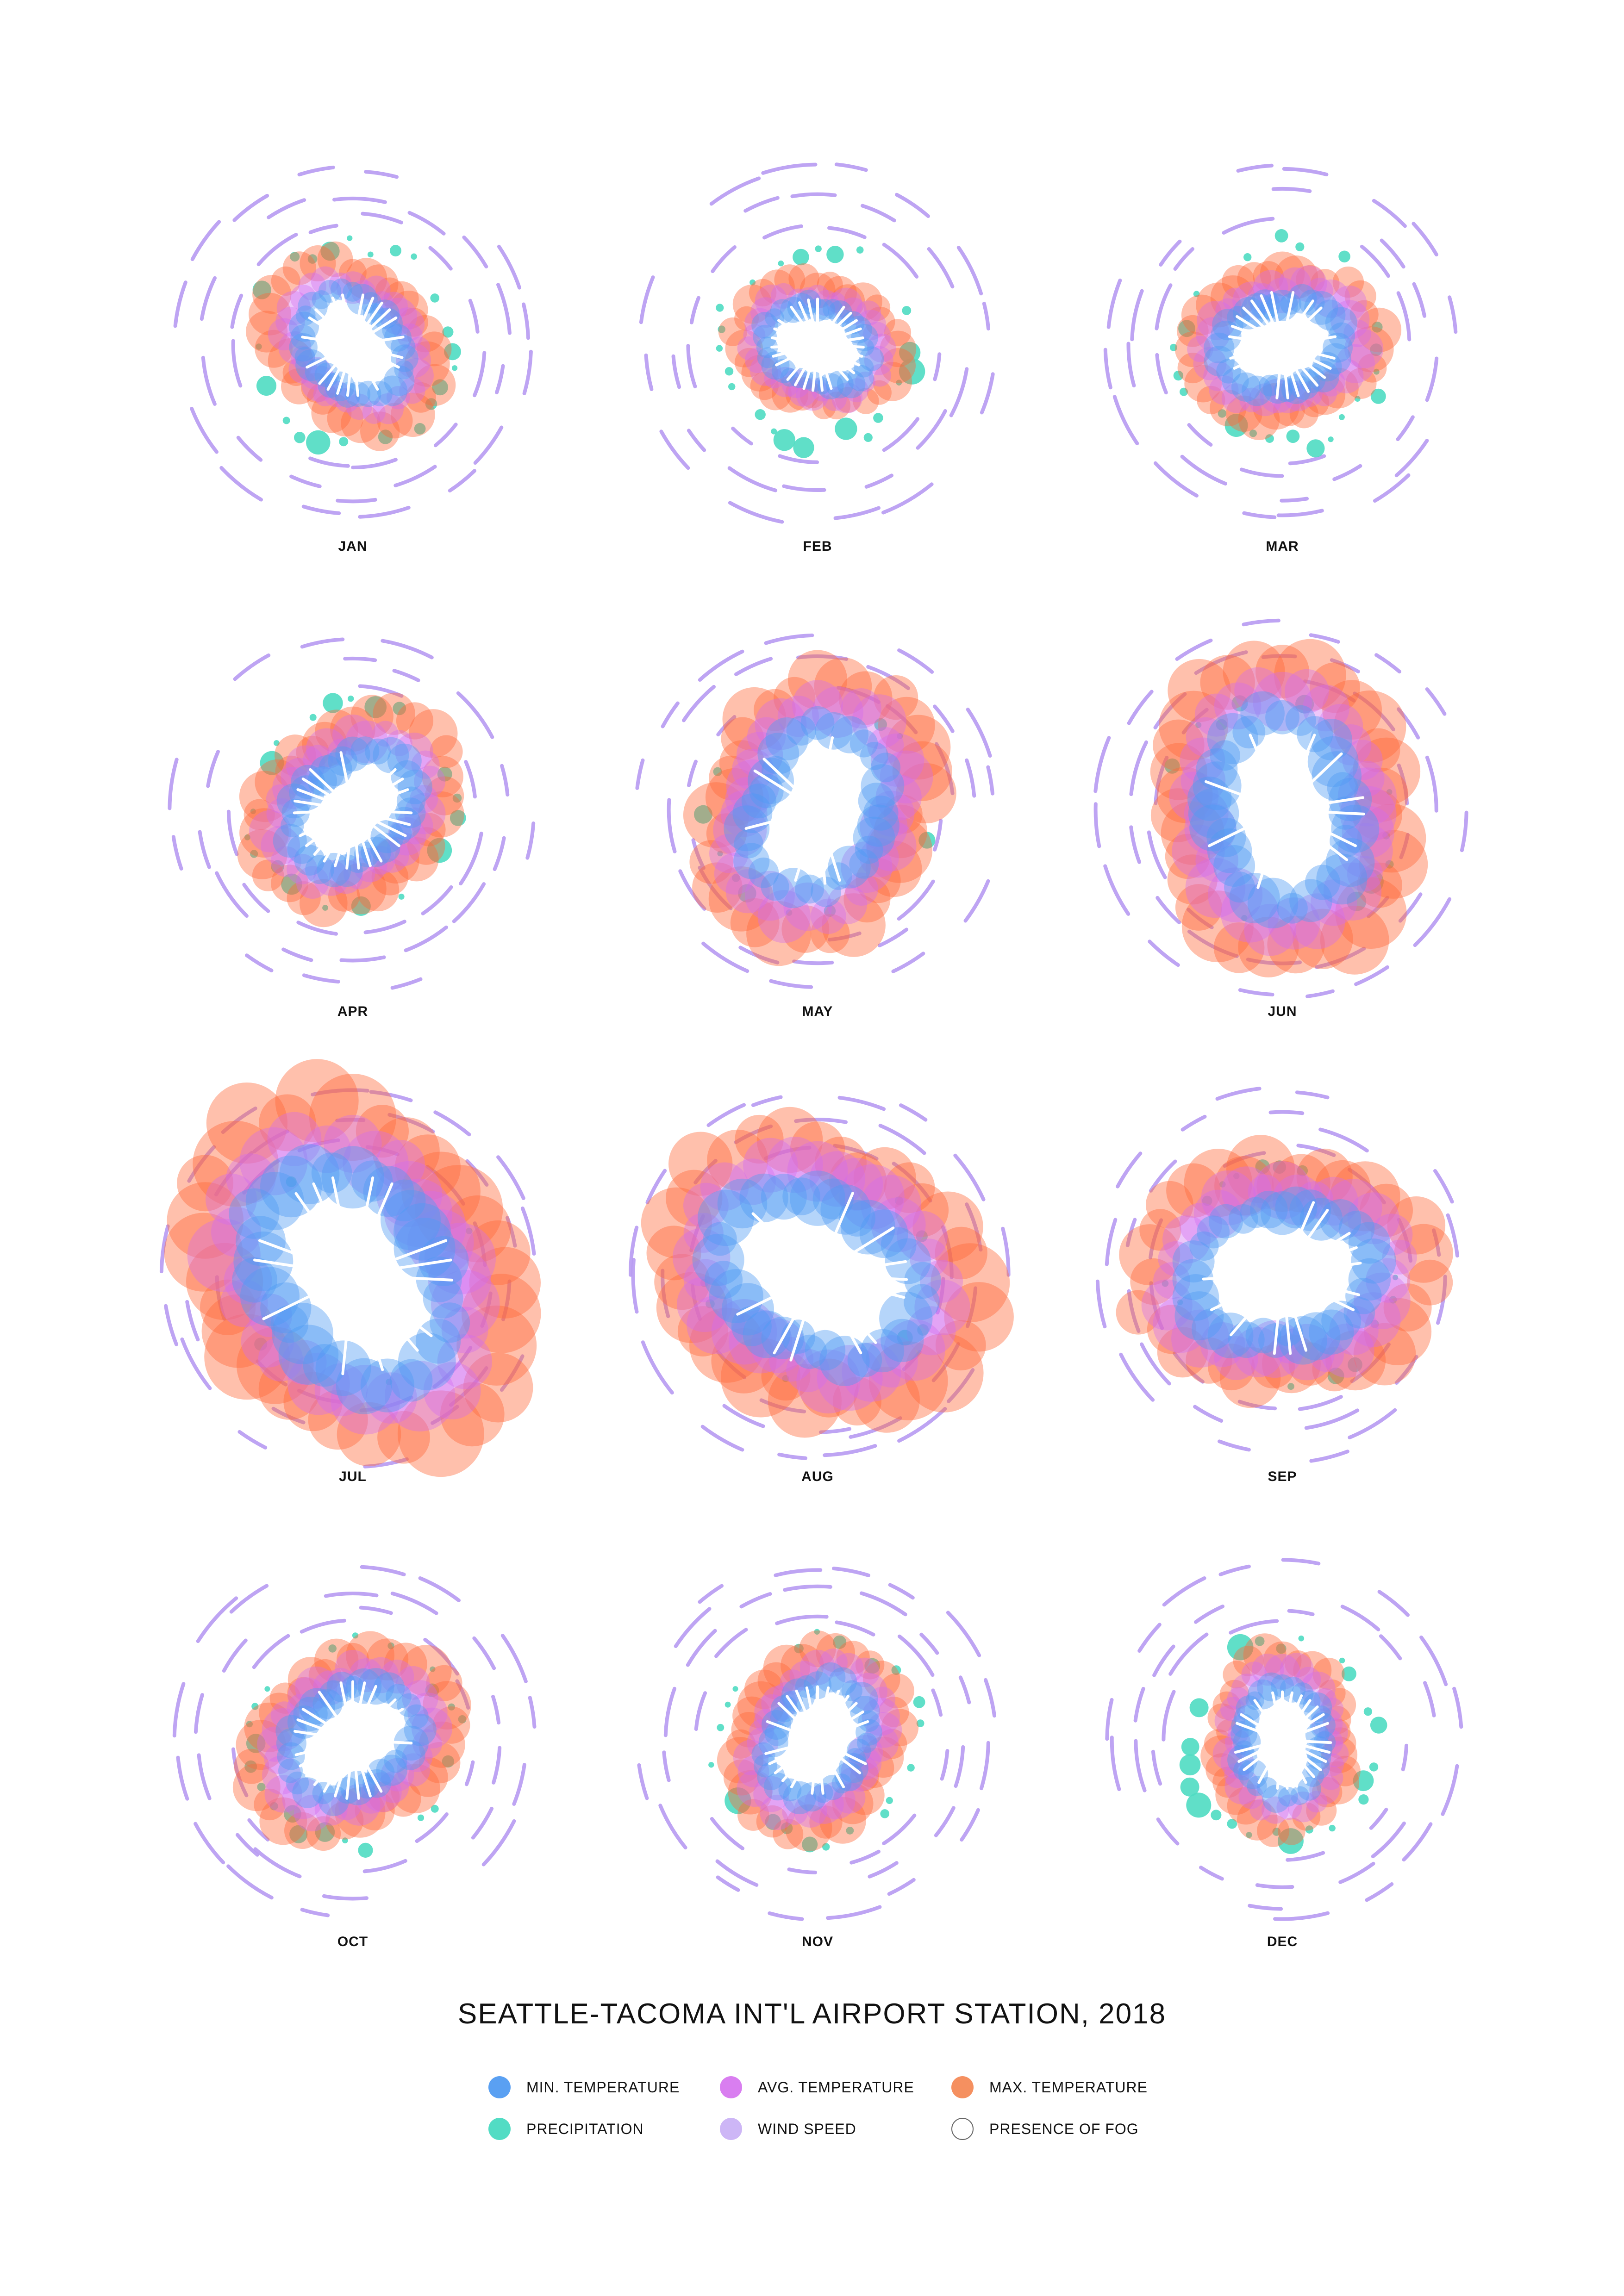 The width and height of the screenshot is (1624, 2296). I want to click on legend-item-presence-of-fog: PRESENCE OF FOG, so click(1045, 2129).